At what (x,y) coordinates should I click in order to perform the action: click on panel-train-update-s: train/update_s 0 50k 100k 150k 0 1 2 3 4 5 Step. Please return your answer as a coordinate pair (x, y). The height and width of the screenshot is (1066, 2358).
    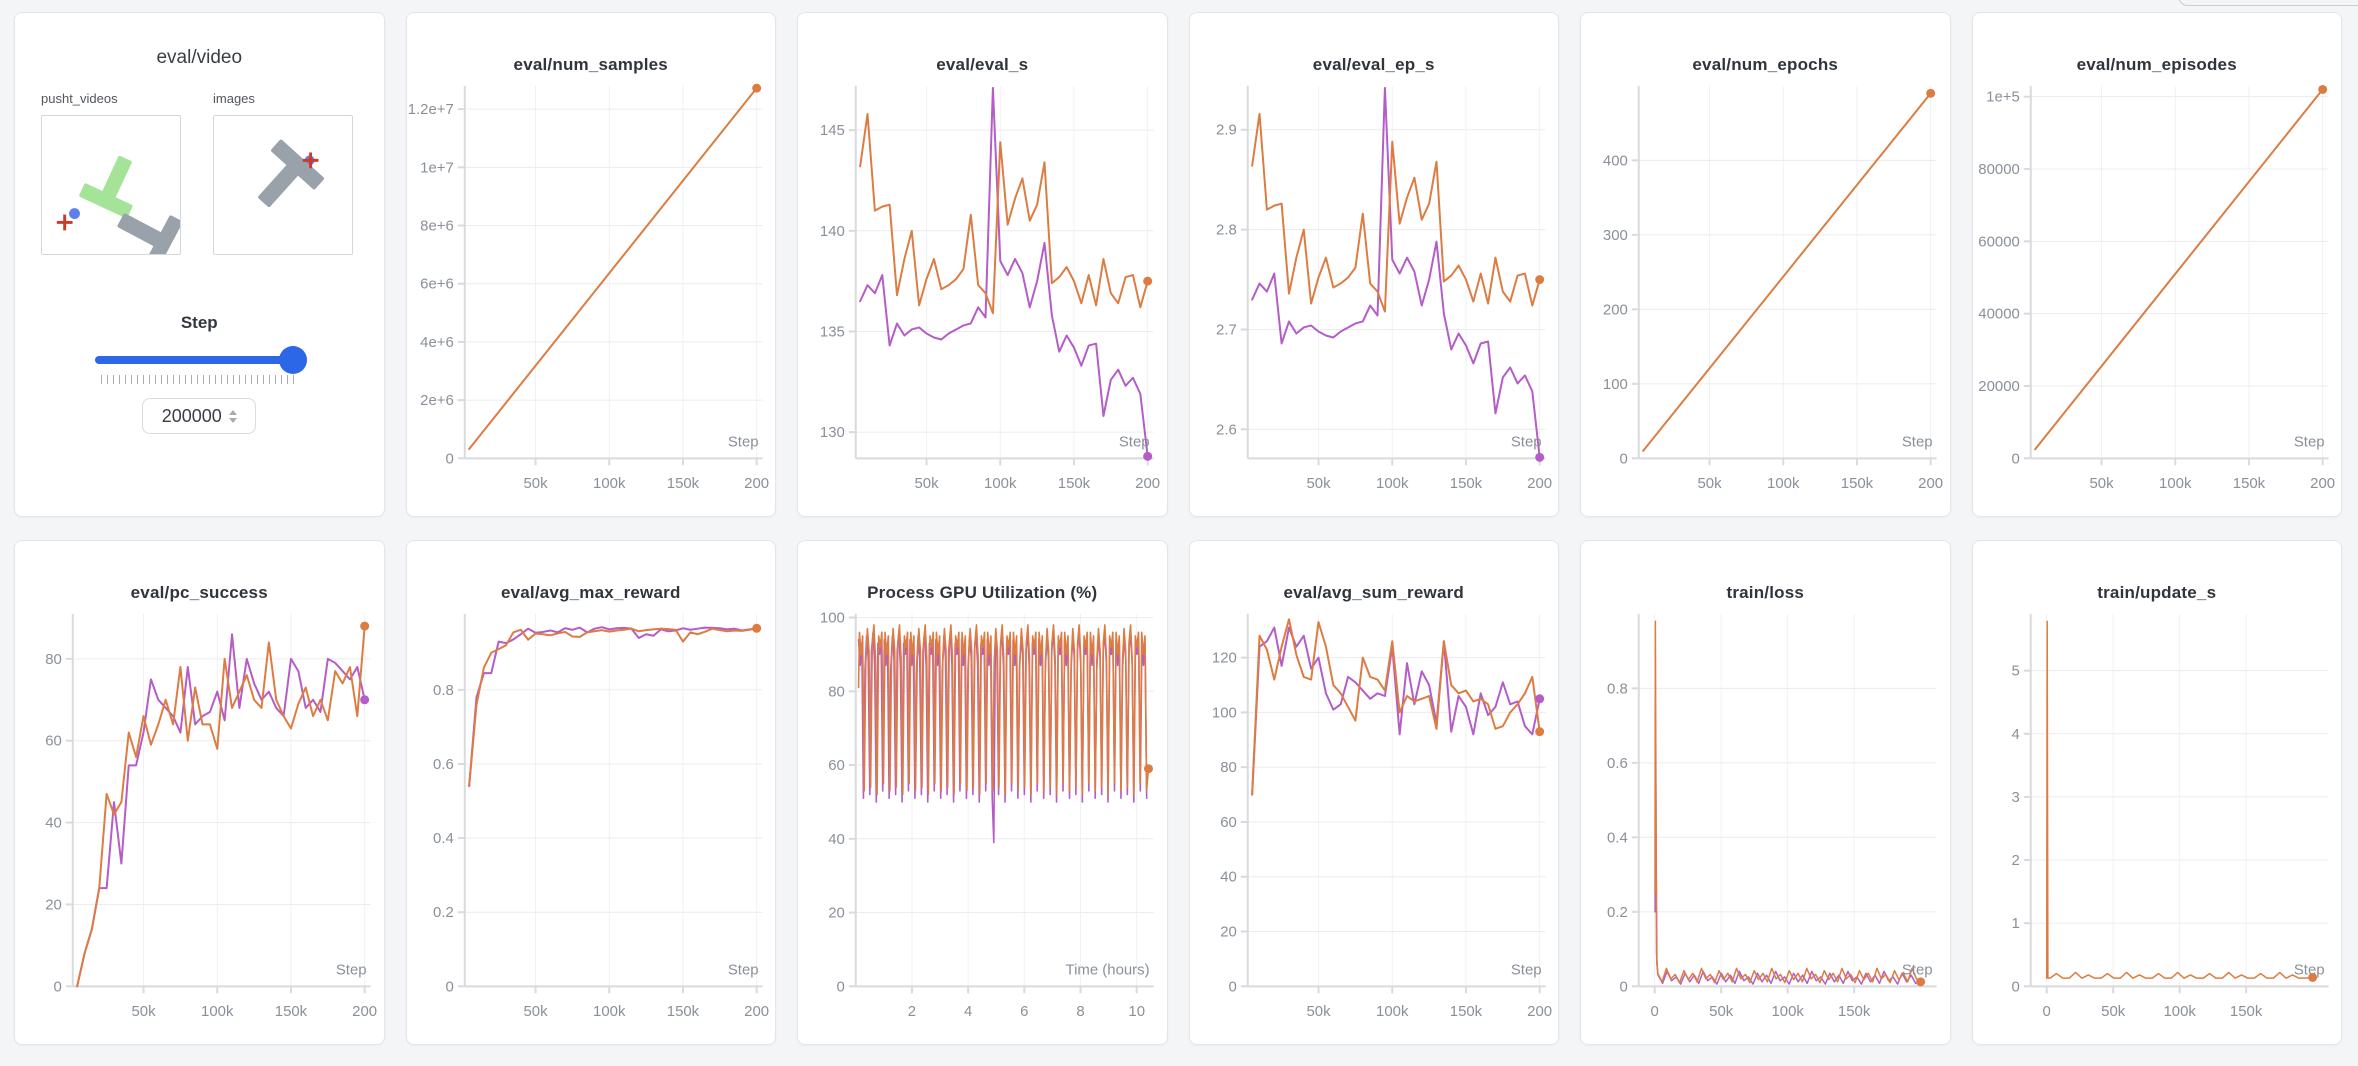
    Looking at the image, I should click on (2156, 792).